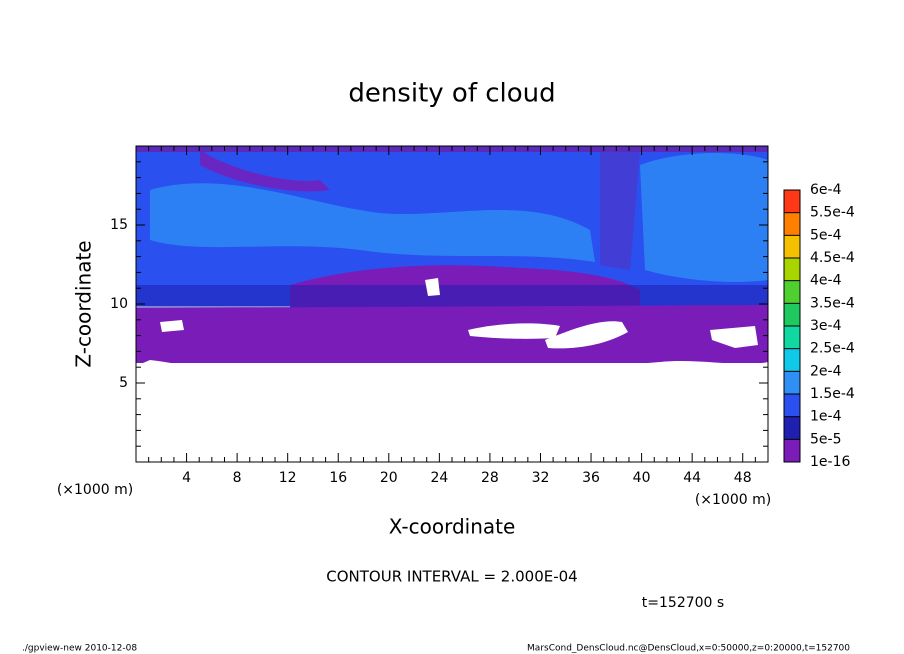 The image size is (904, 654). Describe the element at coordinates (79, 649) in the screenshot. I see `footer-left: ./gpview-new 2010-12-08` at that location.